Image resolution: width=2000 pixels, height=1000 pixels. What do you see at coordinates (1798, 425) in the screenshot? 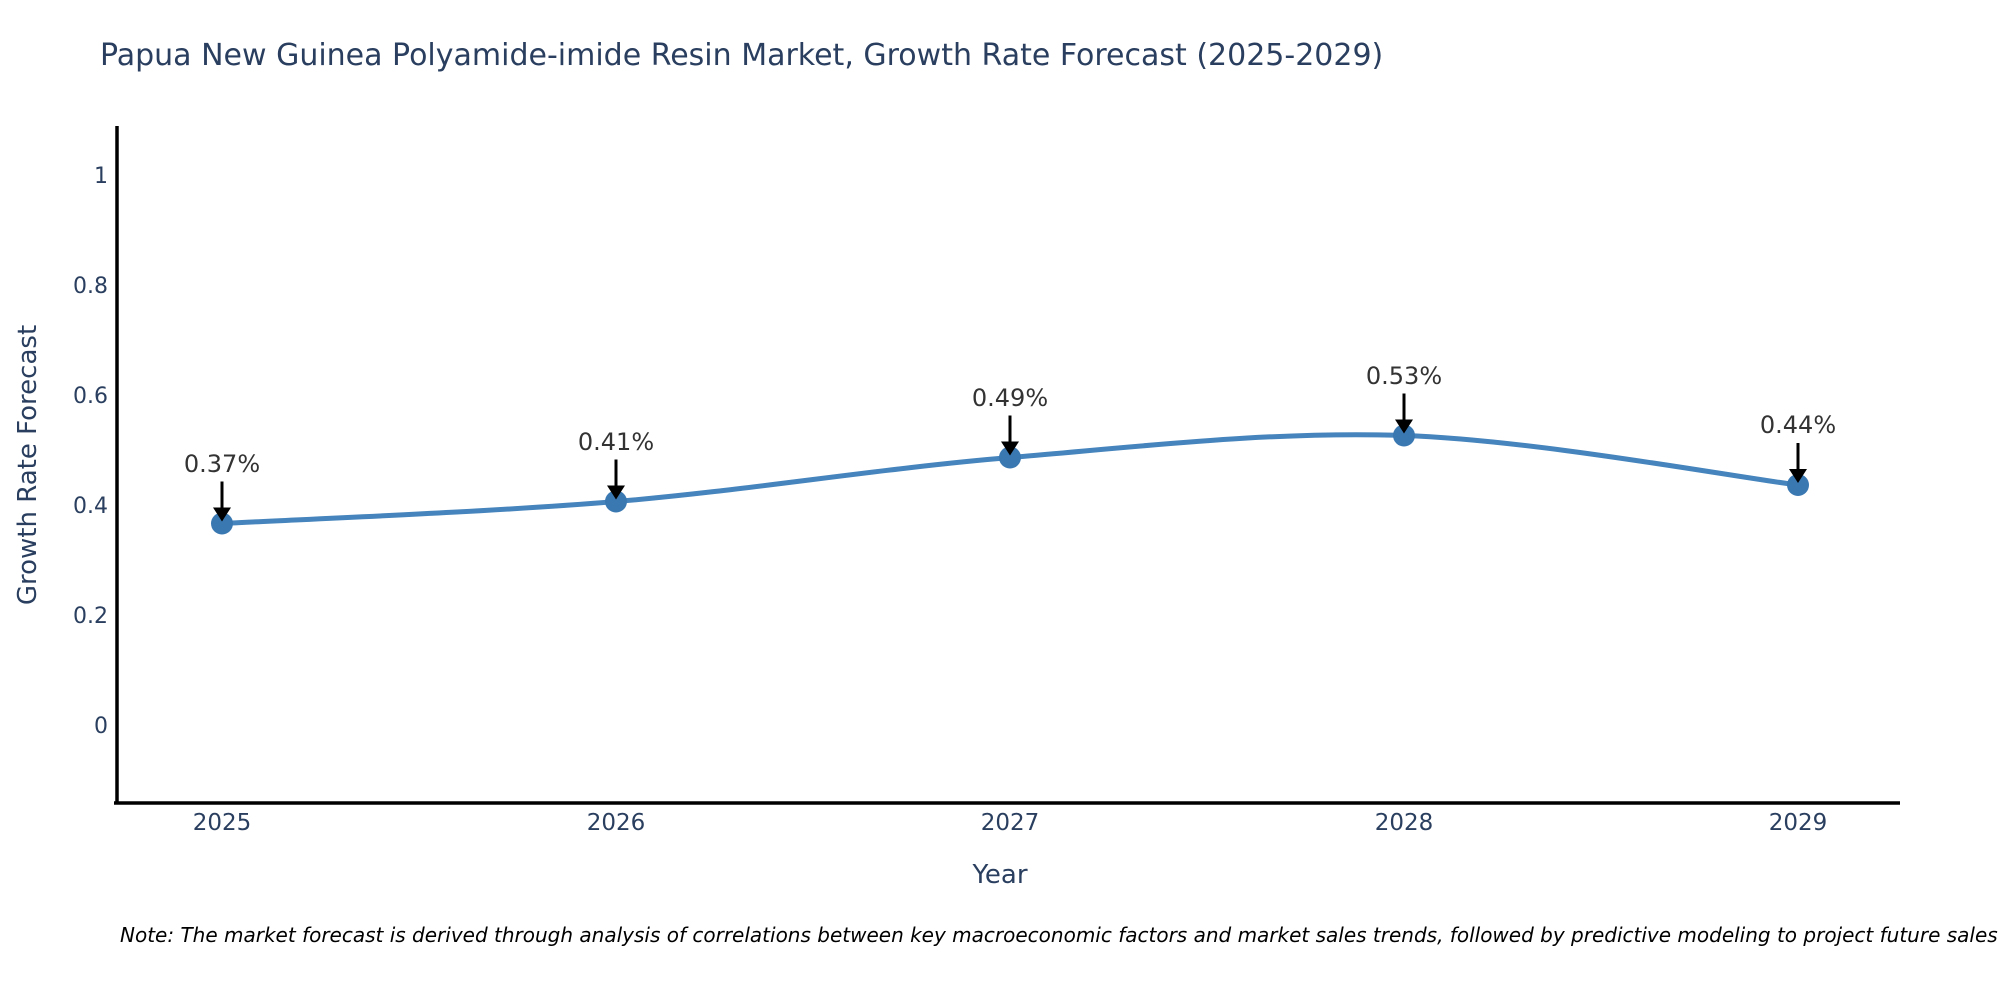
I see `annotation-label: 0.44%` at bounding box center [1798, 425].